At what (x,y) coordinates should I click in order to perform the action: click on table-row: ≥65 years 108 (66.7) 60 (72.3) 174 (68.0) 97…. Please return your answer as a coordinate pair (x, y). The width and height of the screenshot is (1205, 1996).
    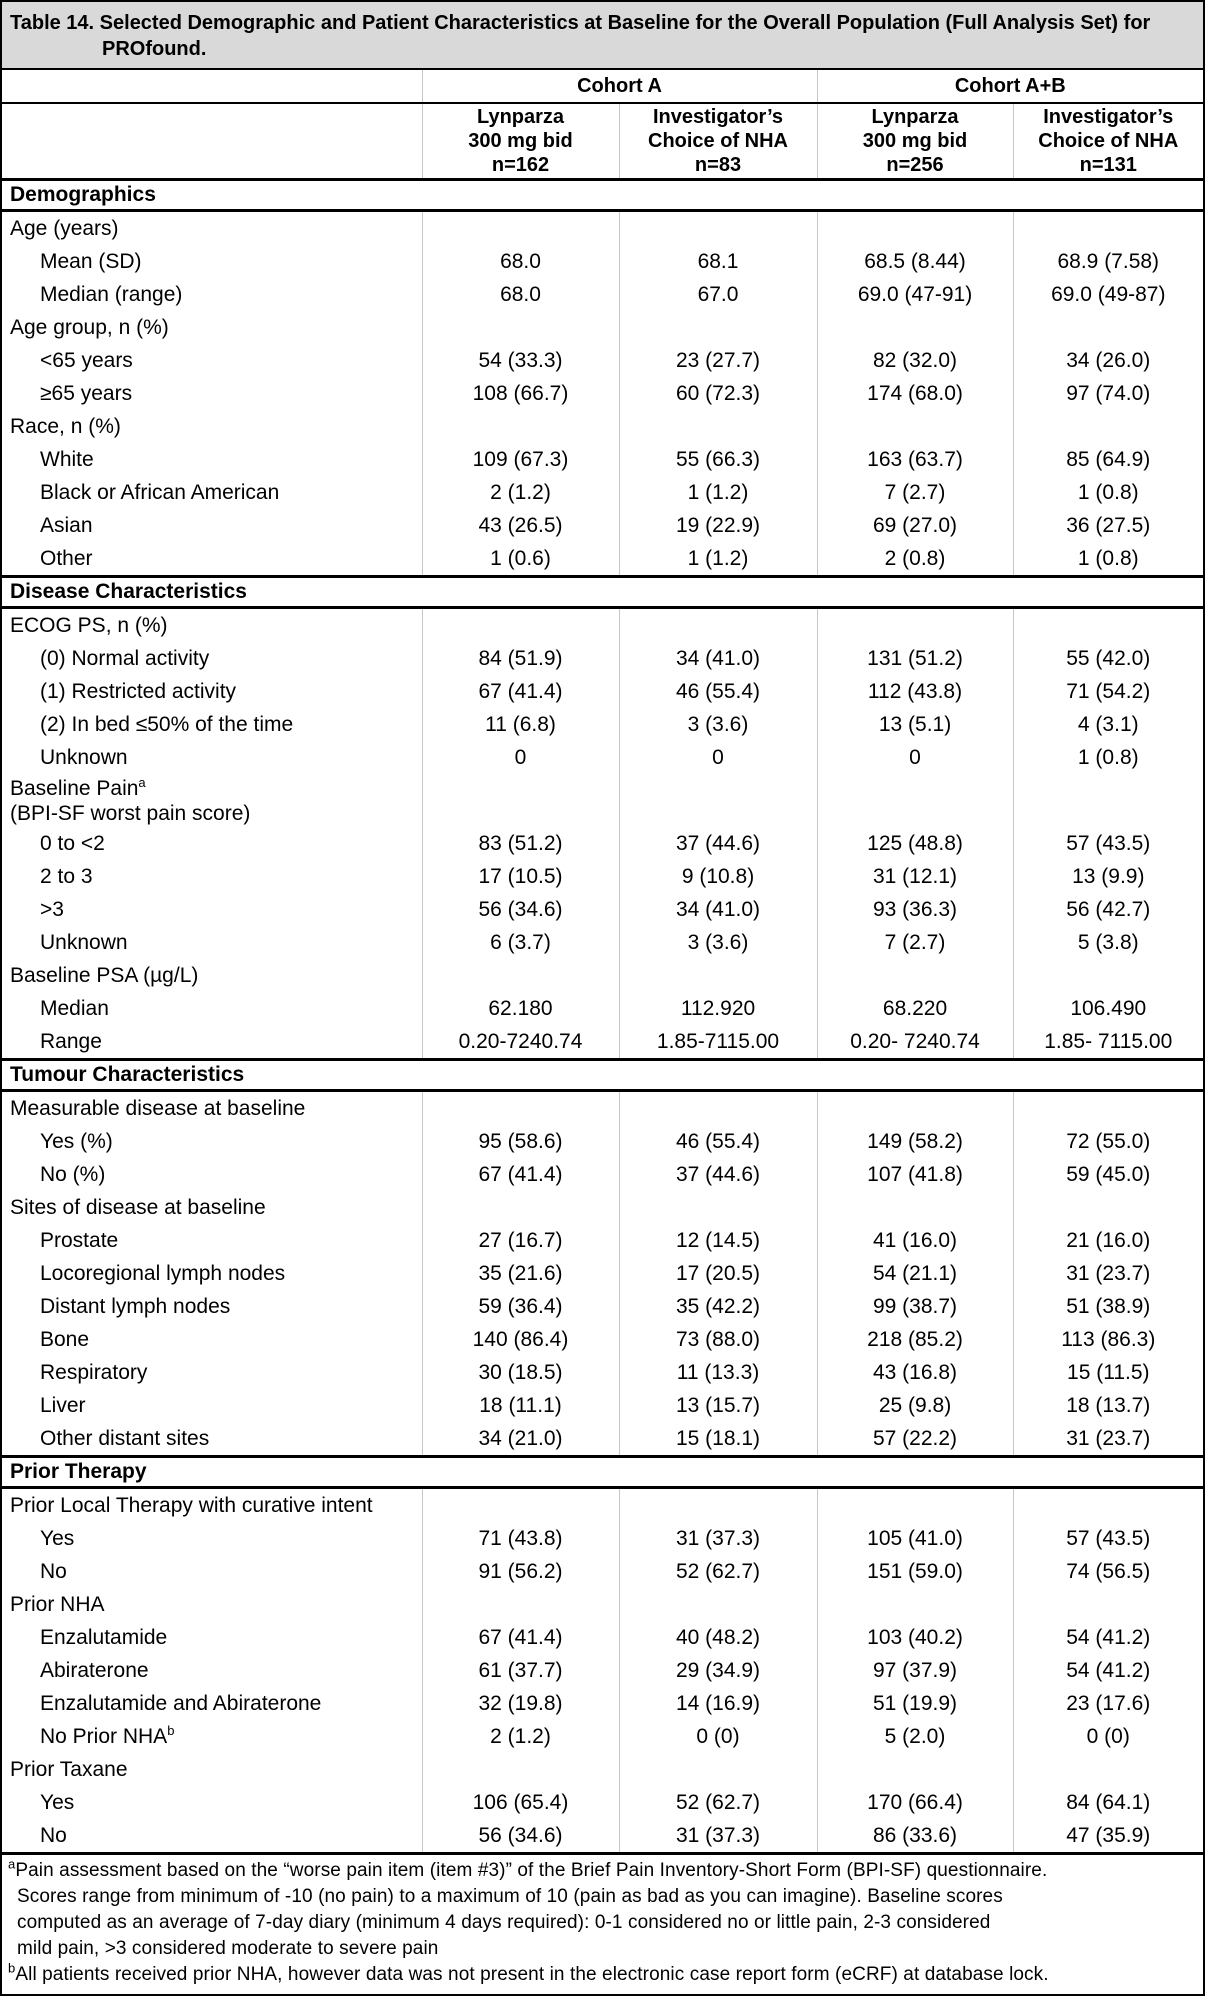
    Looking at the image, I should click on (602, 393).